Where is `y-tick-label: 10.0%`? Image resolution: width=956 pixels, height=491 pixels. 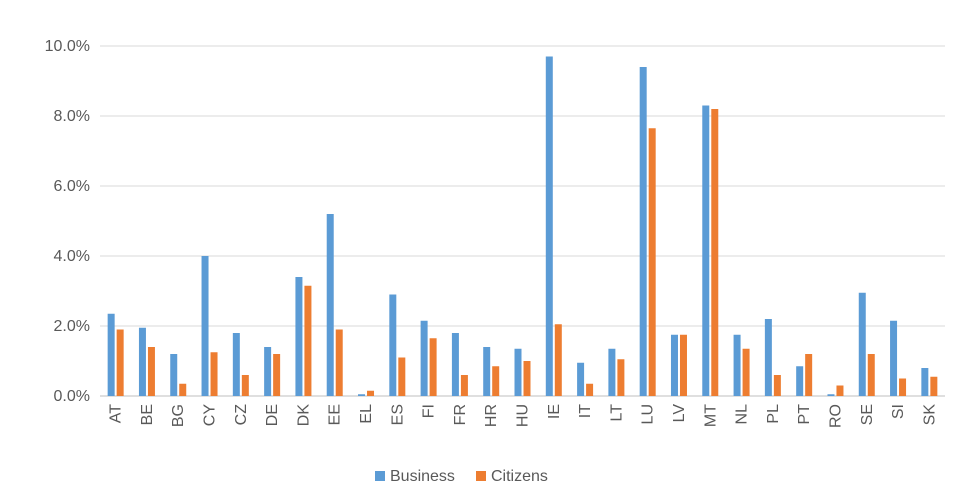 y-tick-label: 10.0% is located at coordinates (67, 46).